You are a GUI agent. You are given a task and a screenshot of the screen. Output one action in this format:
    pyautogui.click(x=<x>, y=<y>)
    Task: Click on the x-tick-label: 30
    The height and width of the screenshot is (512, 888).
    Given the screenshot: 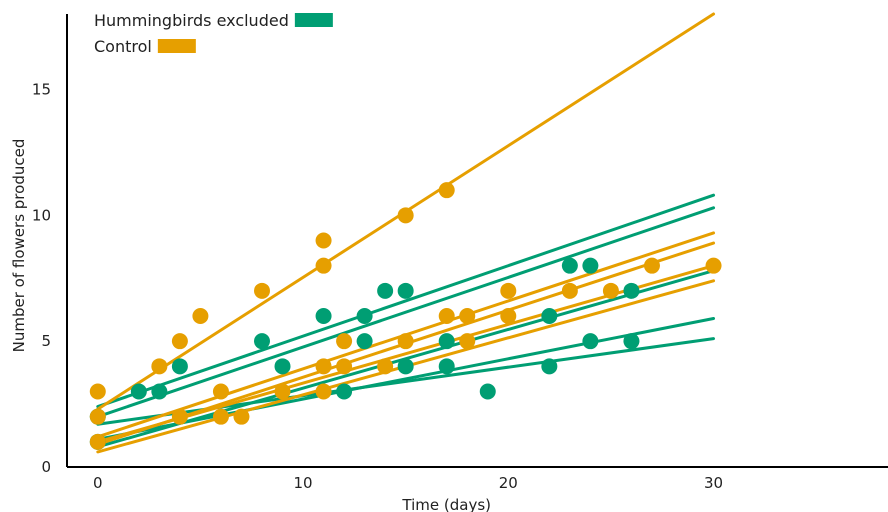 What is the action you would take?
    pyautogui.click(x=713, y=483)
    